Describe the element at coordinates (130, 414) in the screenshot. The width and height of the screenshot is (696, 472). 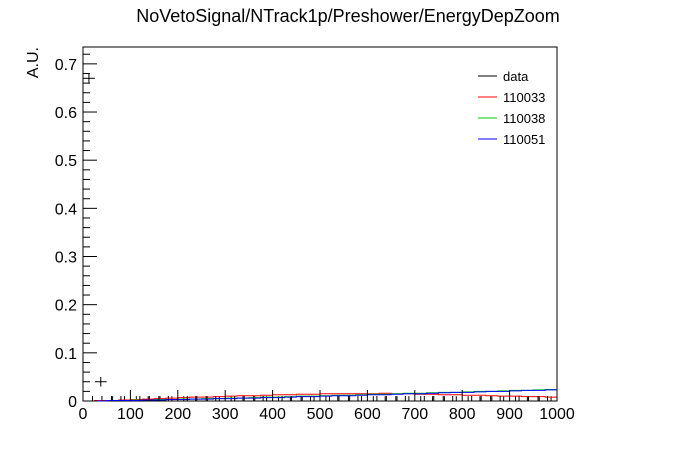
I see `x-tick-label: 100` at that location.